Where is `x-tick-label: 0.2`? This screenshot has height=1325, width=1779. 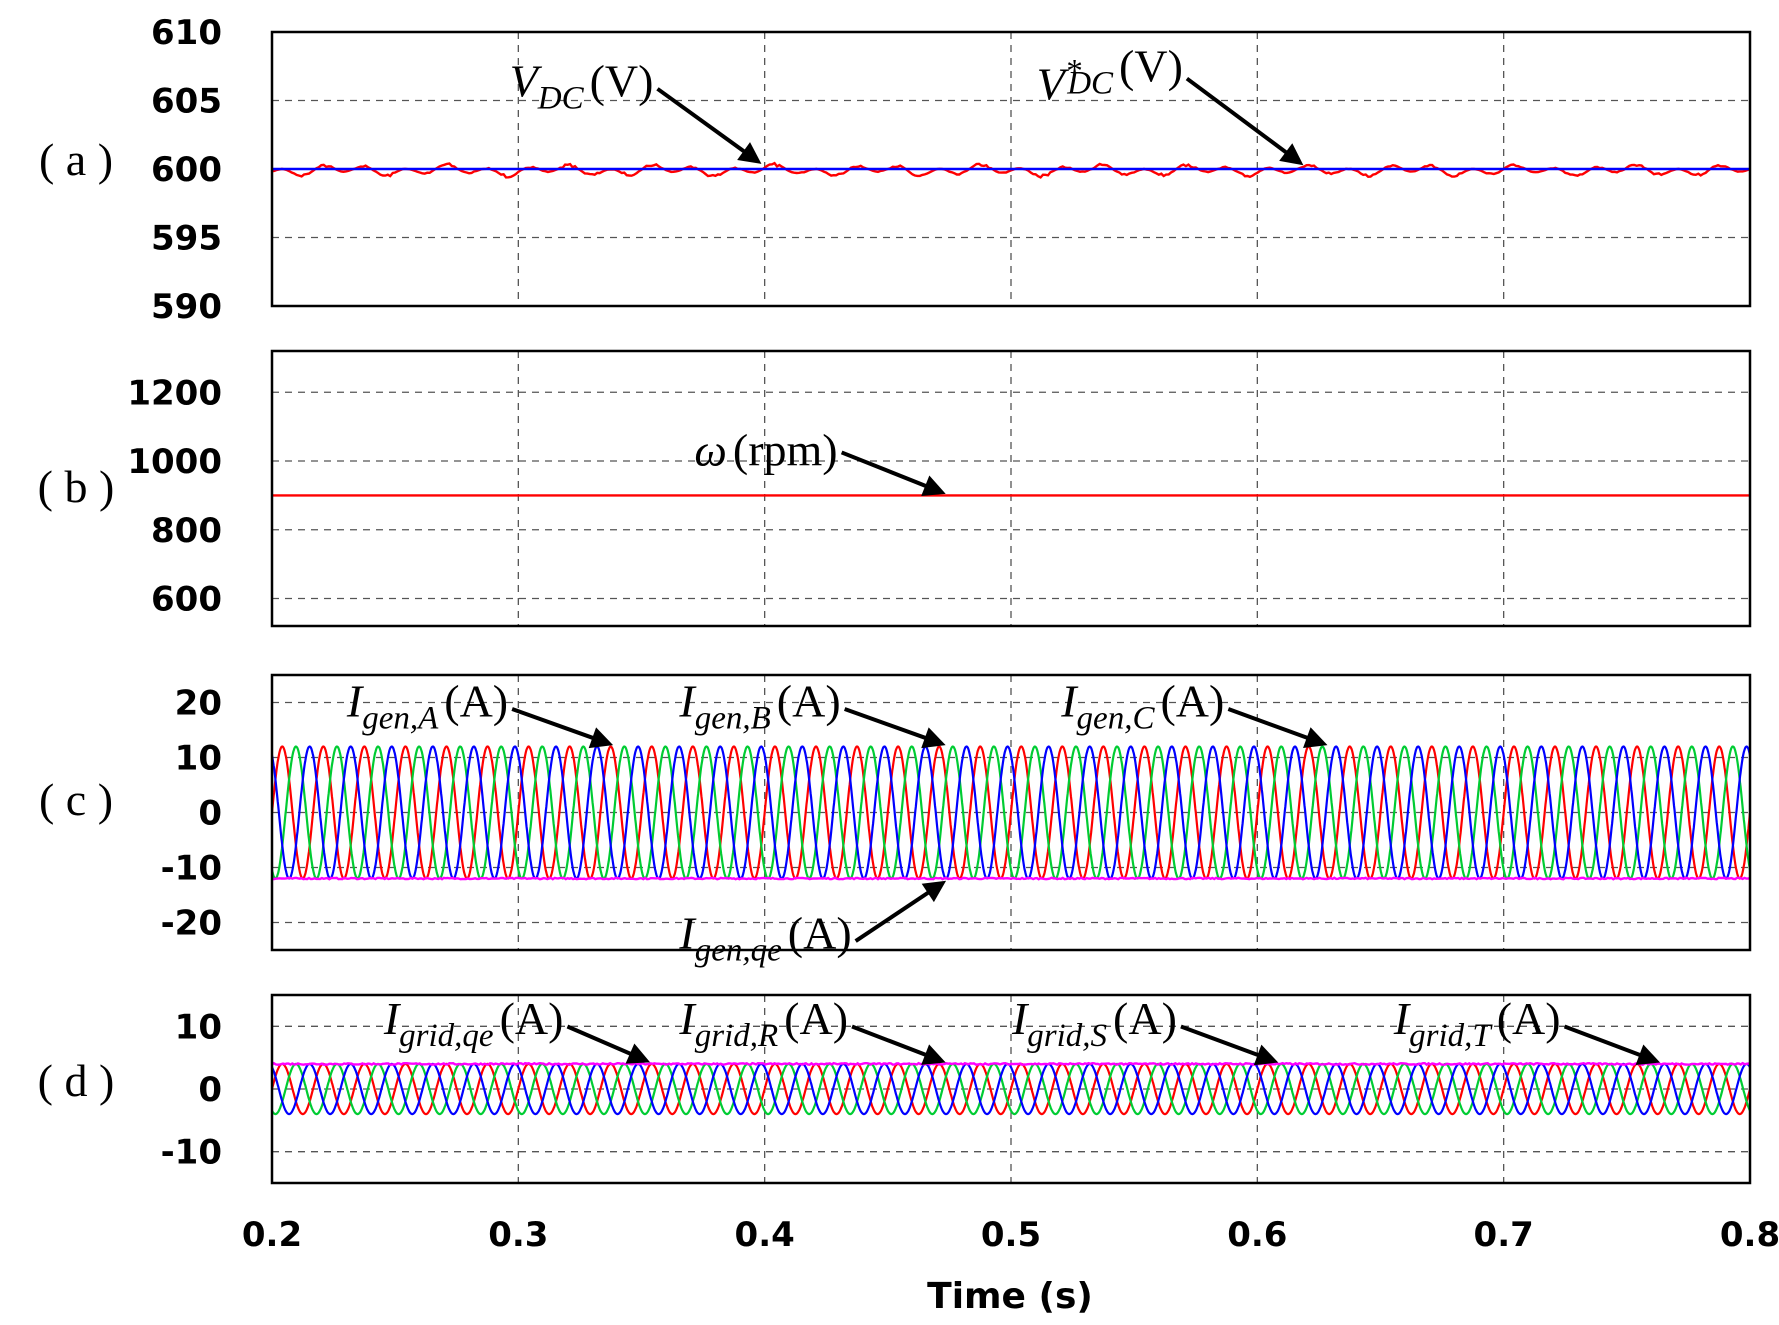 x-tick-label: 0.2 is located at coordinates (272, 1235).